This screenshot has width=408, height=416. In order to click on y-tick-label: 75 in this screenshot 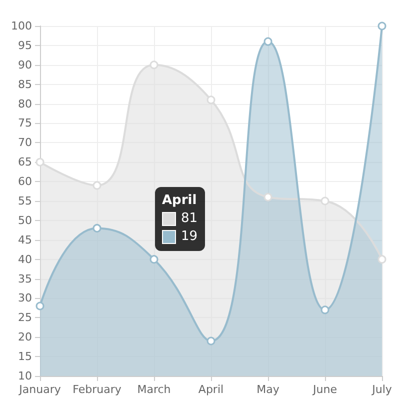, I will do `click(25, 123)`.